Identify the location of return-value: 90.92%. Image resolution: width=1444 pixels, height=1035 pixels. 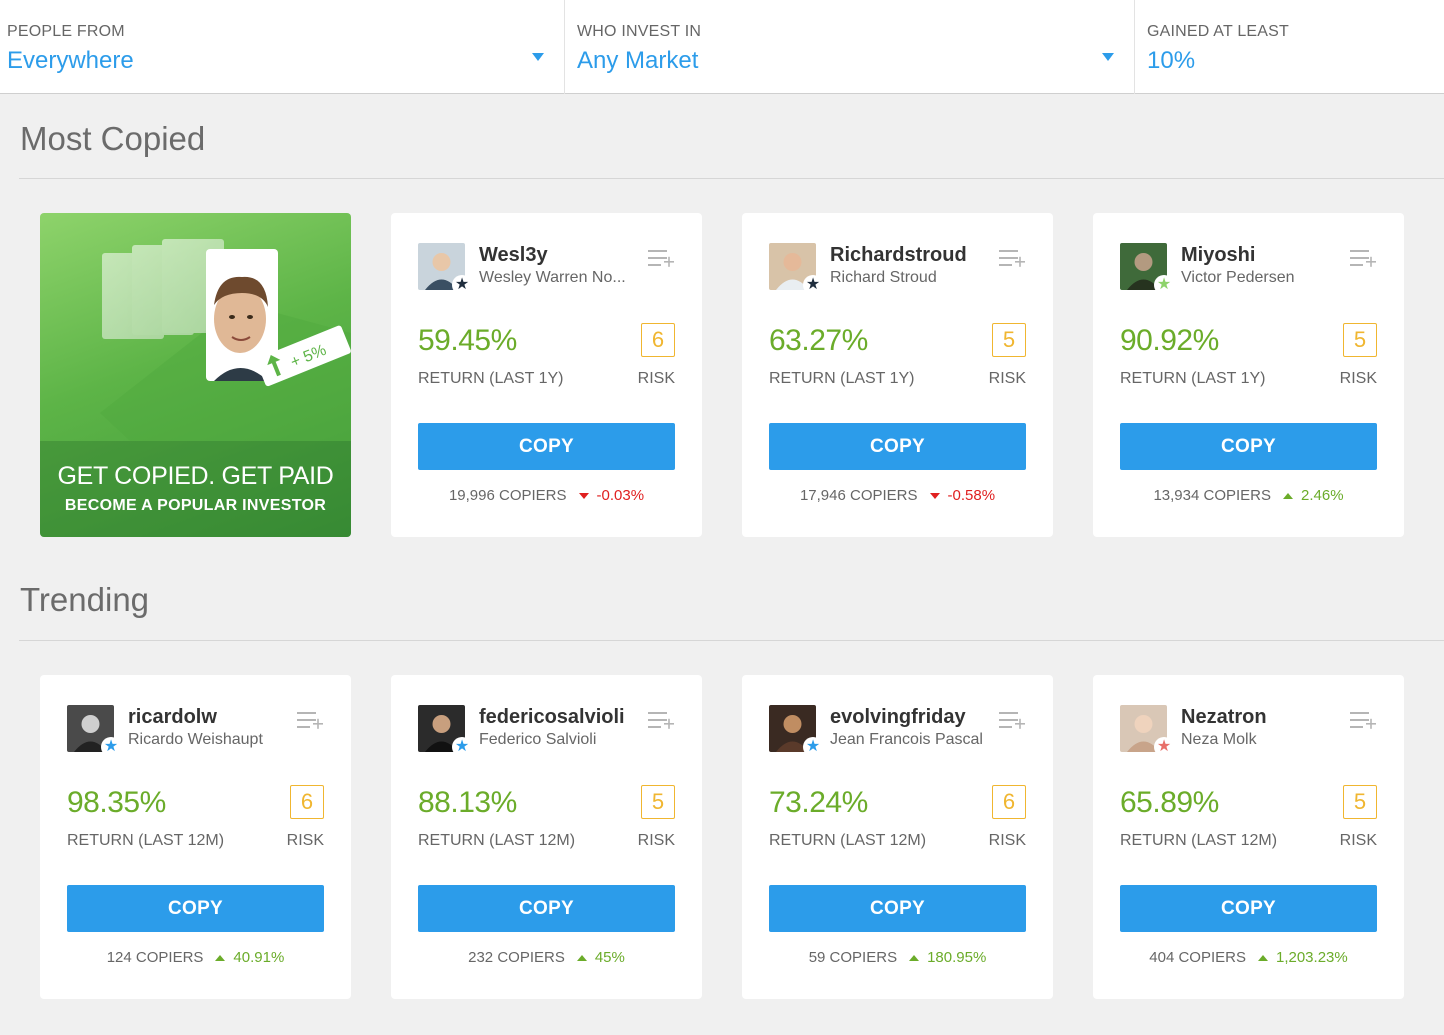
(1169, 340).